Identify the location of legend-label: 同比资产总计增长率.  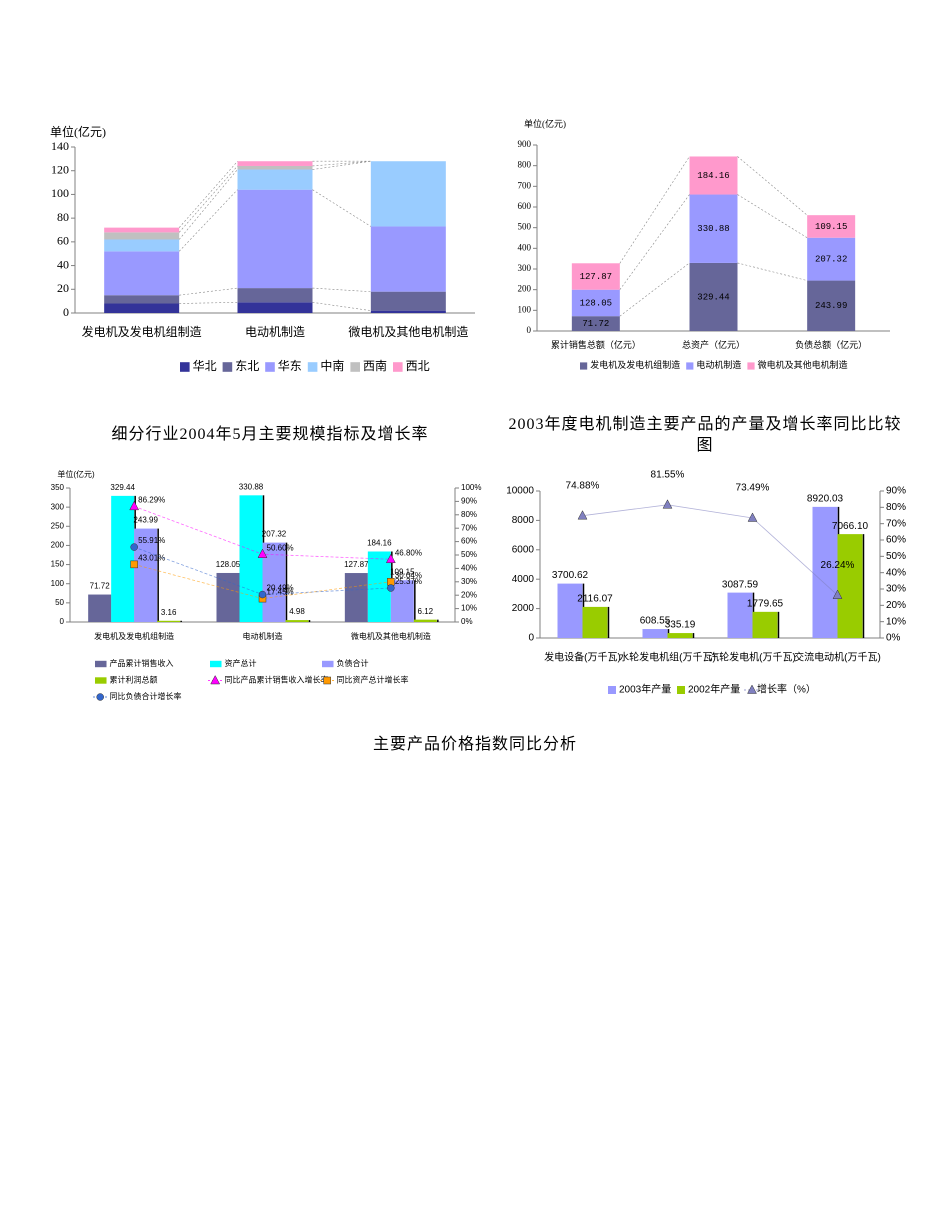
(373, 680).